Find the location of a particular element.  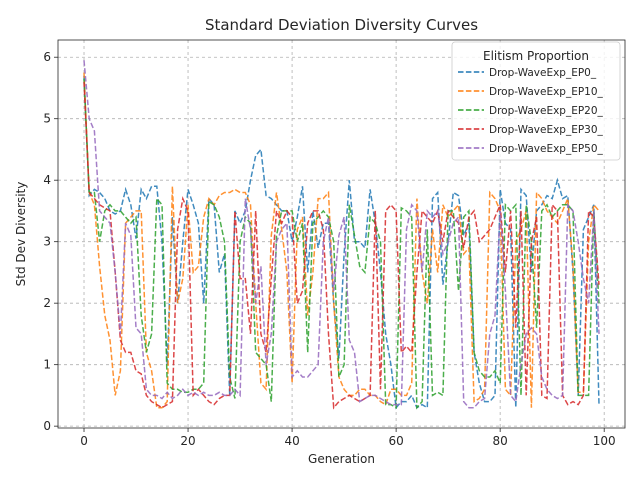

legend-label: Drop-WaveExp_EP20_ is located at coordinates (546, 111).